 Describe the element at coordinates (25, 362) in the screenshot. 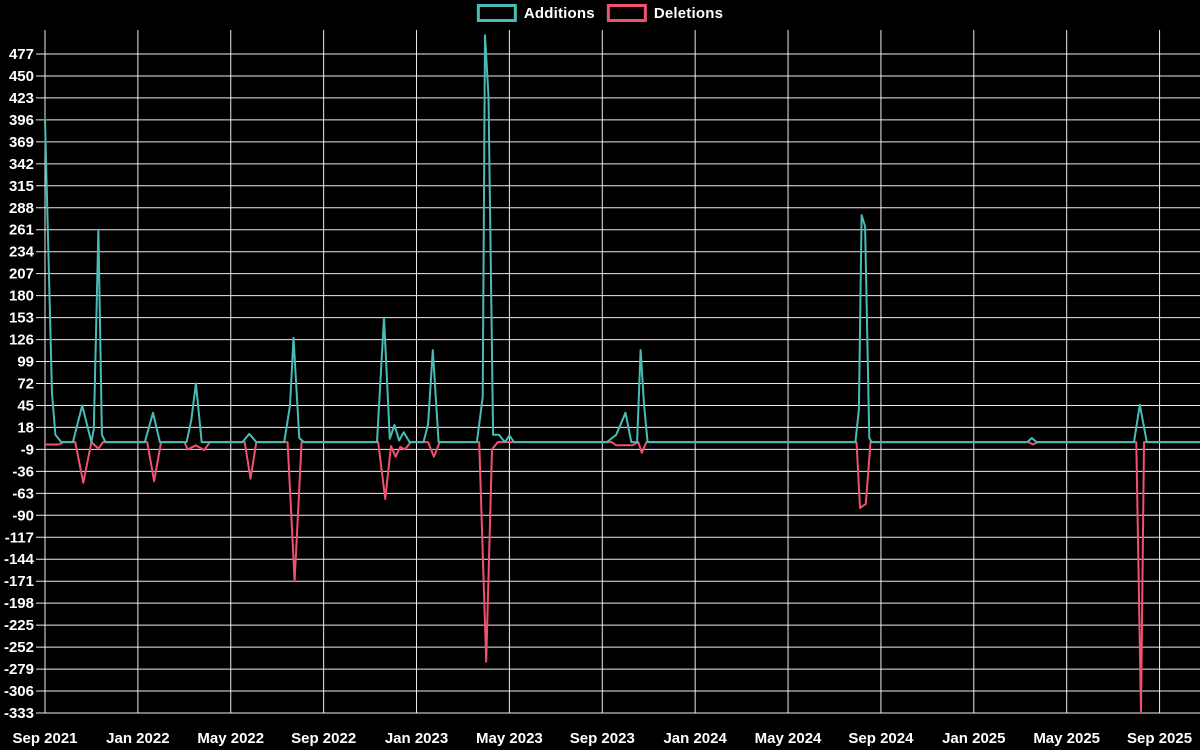

I see `y-tick-label: 99` at that location.